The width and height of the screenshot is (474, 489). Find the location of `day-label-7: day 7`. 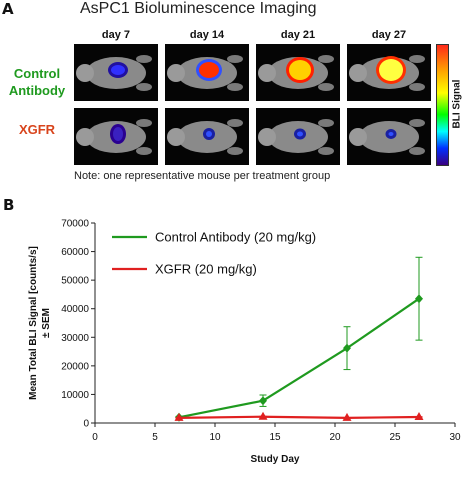

day-label-7: day 7 is located at coordinates (116, 35).